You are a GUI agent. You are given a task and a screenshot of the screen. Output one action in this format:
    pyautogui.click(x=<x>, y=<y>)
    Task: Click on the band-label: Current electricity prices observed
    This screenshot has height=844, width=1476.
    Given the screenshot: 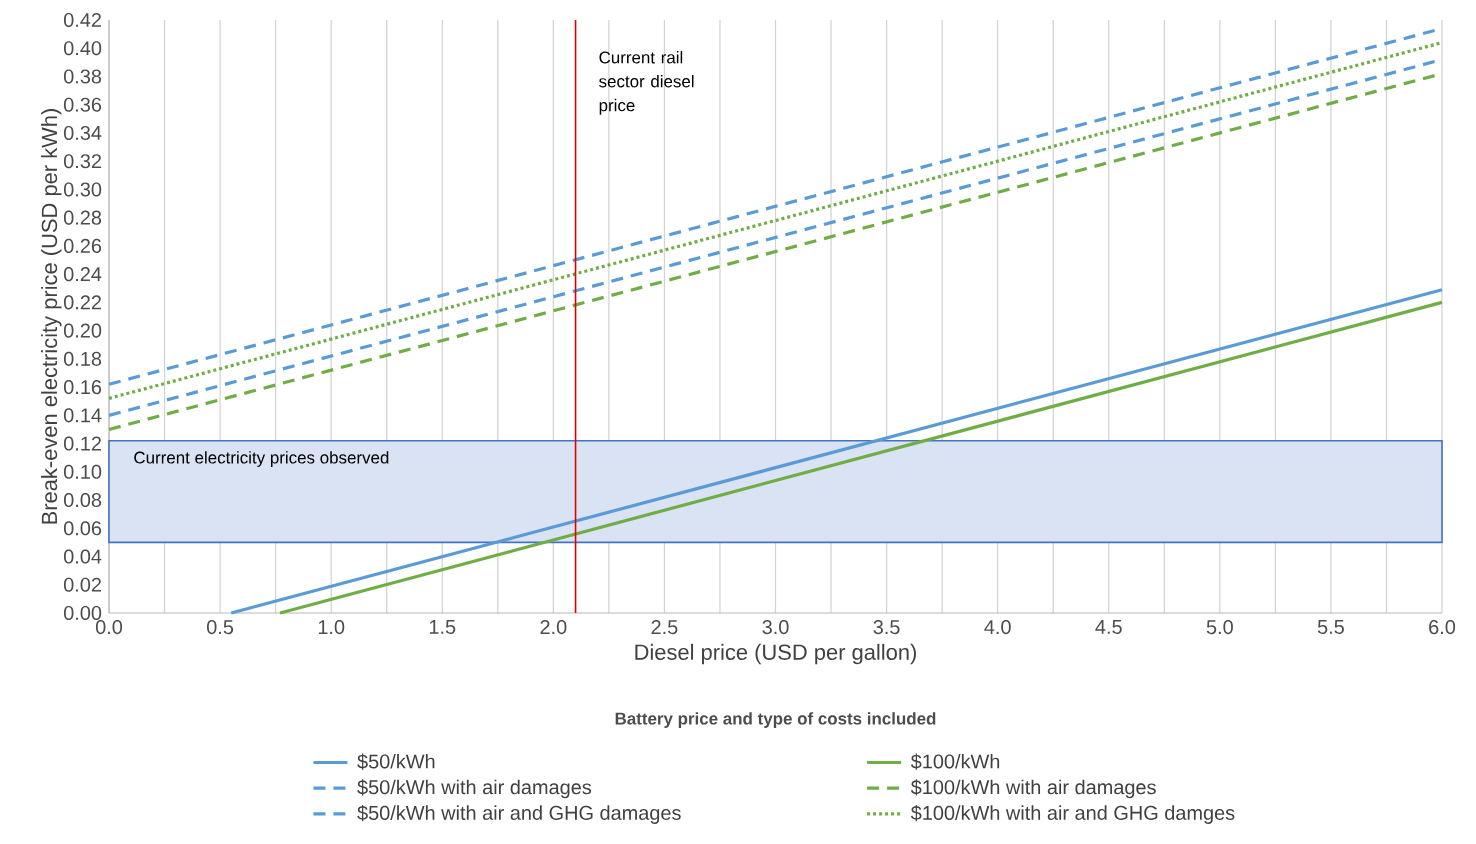 What is the action you would take?
    pyautogui.click(x=261, y=459)
    